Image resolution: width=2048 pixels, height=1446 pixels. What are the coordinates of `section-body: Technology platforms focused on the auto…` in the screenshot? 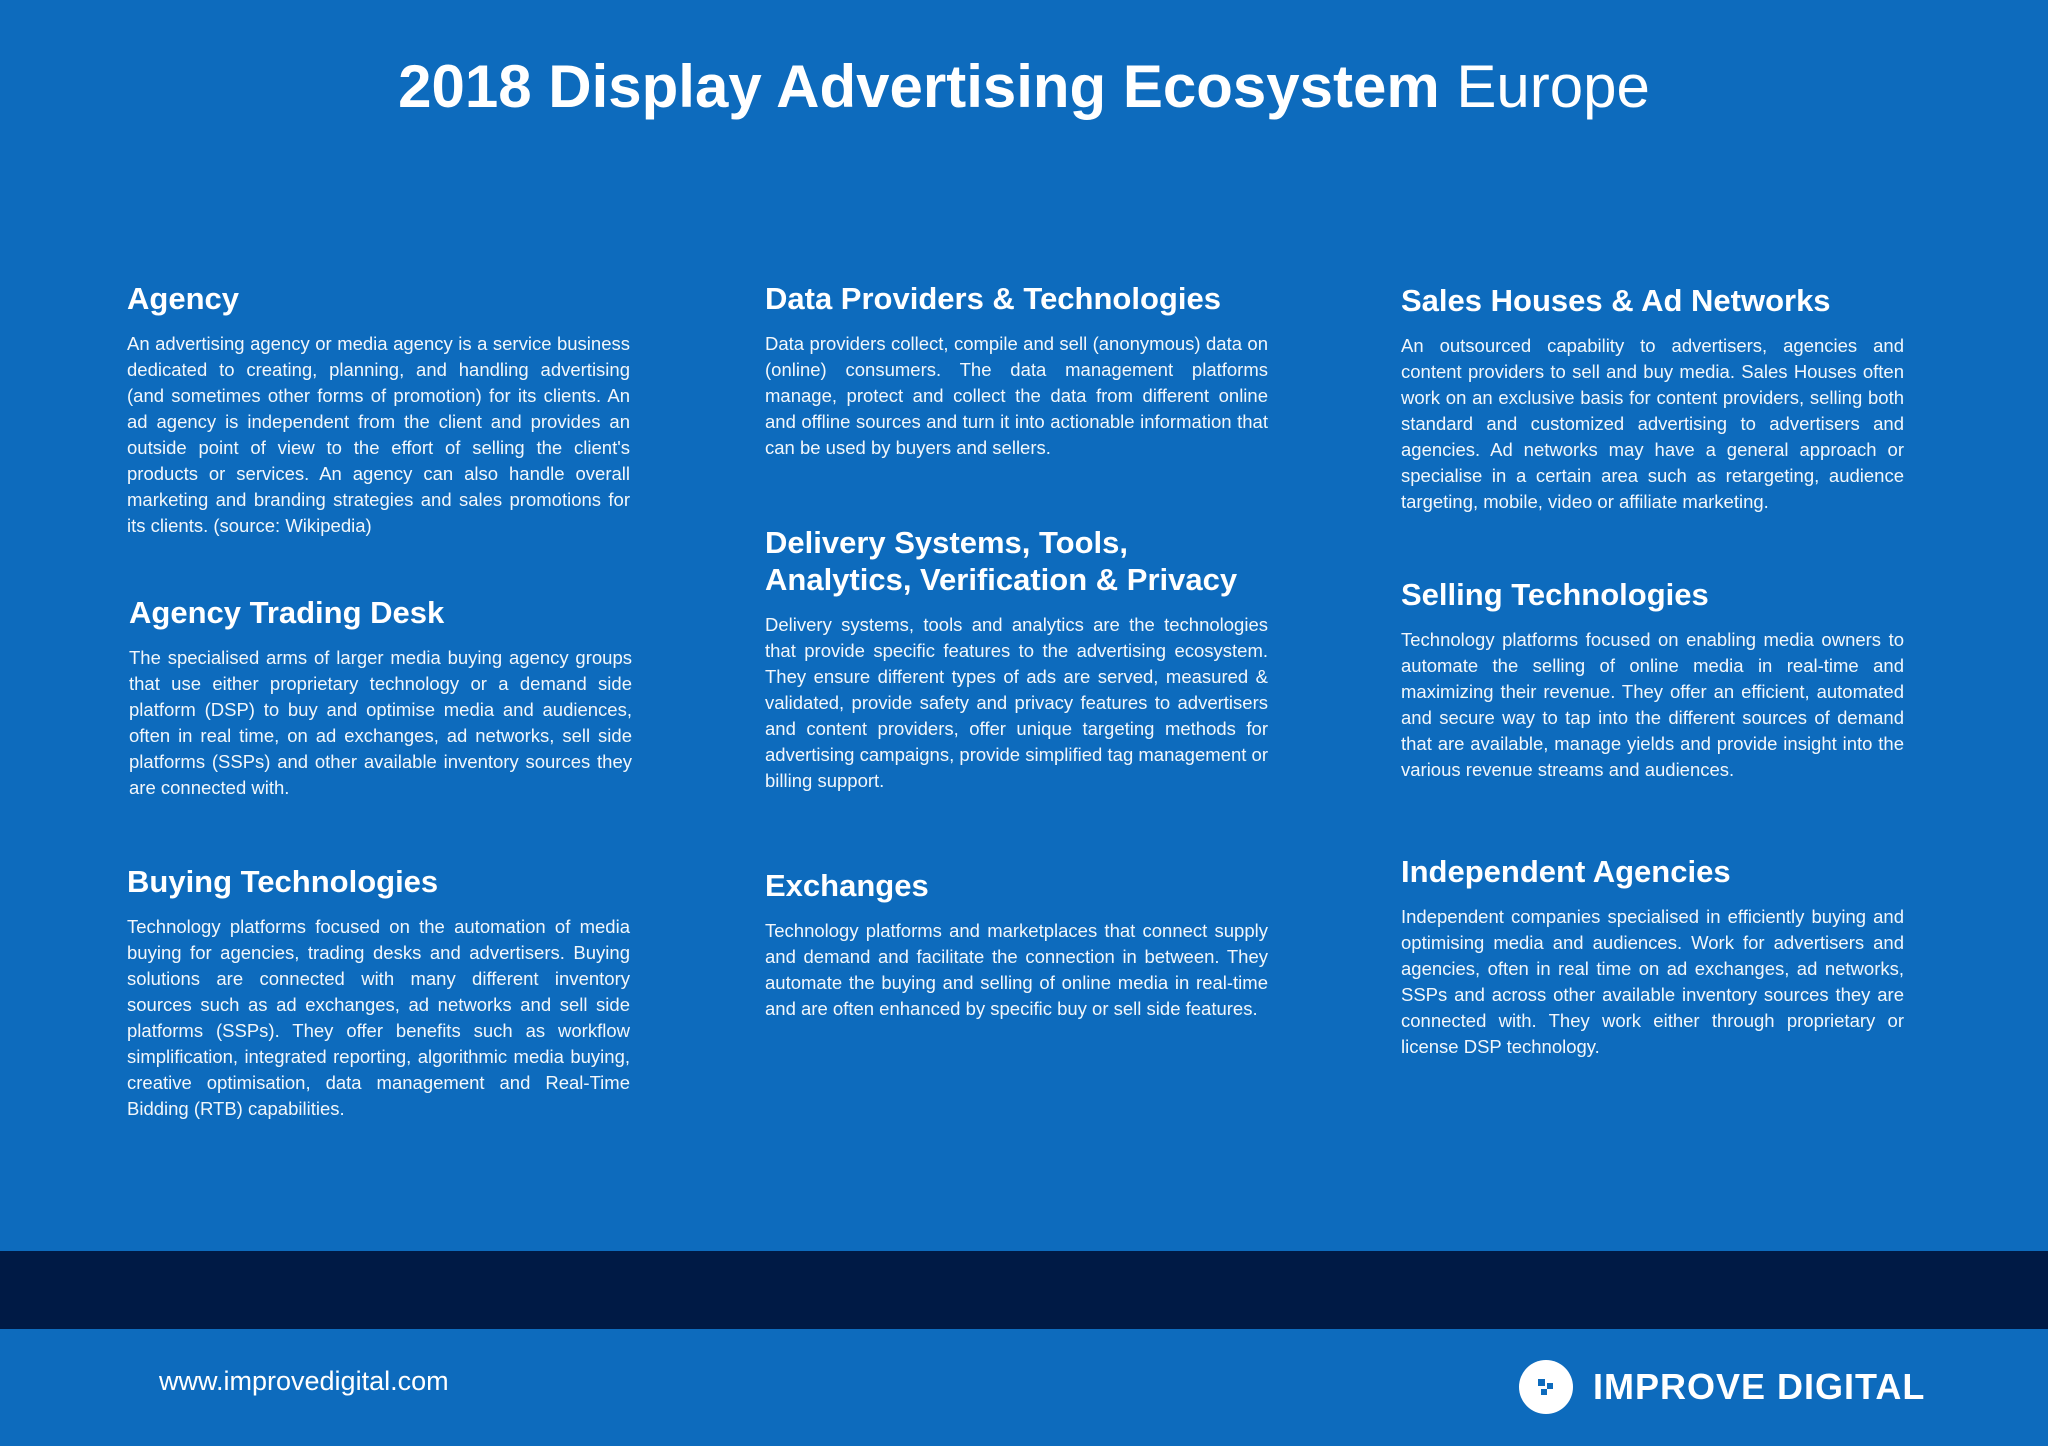 It's located at (378, 1017).